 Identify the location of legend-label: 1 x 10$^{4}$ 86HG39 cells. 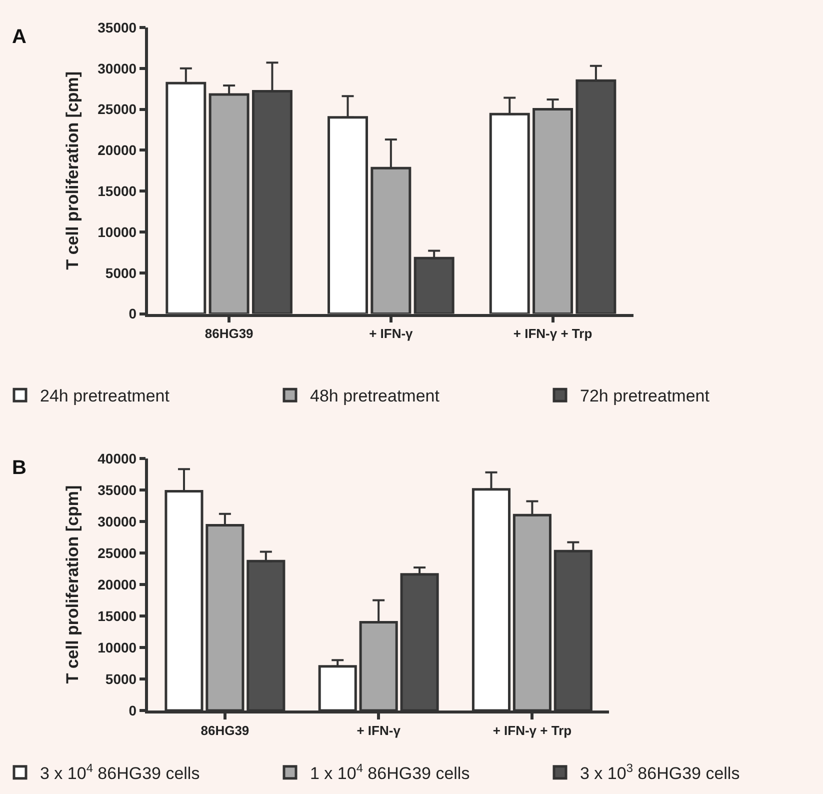
(390, 772).